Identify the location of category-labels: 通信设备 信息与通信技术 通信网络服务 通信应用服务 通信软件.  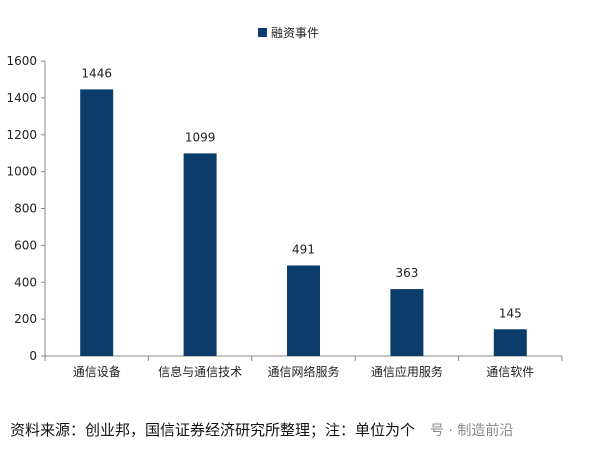
(304, 371).